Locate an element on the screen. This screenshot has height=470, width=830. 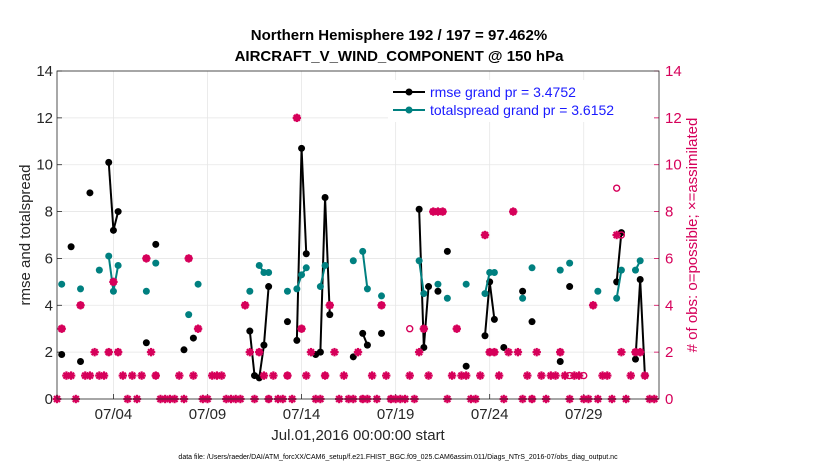
y-axis-left: 0 2 4 6 8 10 12 14 is located at coordinates (49, 235).